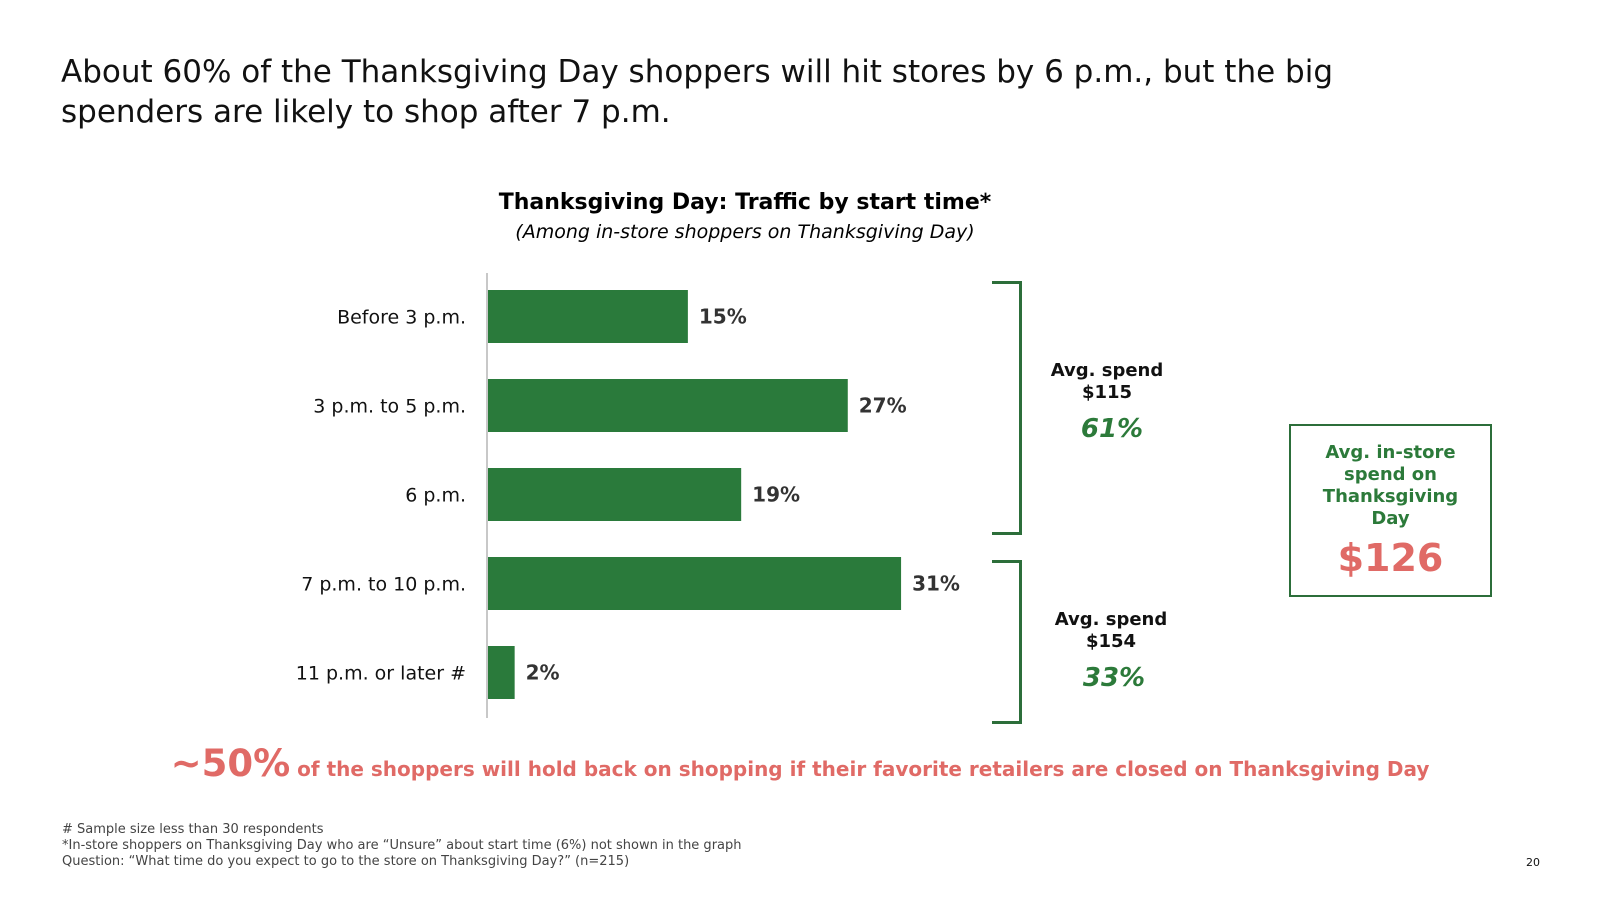 This screenshot has width=1600, height=900. Describe the element at coordinates (381, 674) in the screenshot. I see `category-label: 11 p.m. or later #` at that location.